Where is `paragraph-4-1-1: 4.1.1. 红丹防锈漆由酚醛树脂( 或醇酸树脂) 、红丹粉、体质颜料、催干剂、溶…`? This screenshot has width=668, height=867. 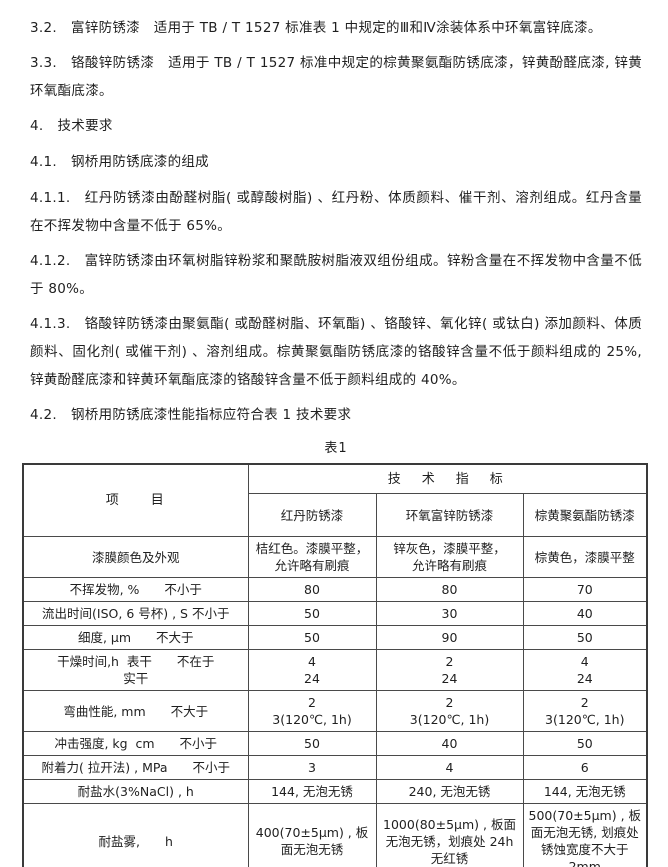 paragraph-4-1-1: 4.1.1. 红丹防锈漆由酚醛树脂( 或醇酸树脂) 、红丹粉、体质颜料、催干剂、溶… is located at coordinates (336, 212).